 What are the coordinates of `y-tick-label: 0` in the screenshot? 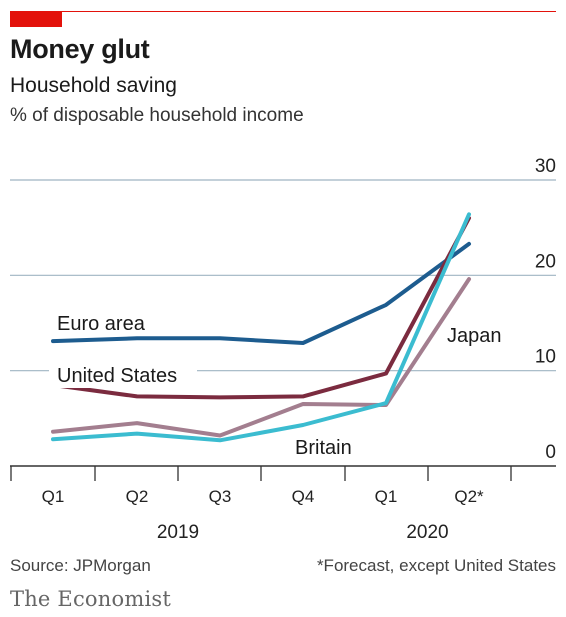 It's located at (550, 452).